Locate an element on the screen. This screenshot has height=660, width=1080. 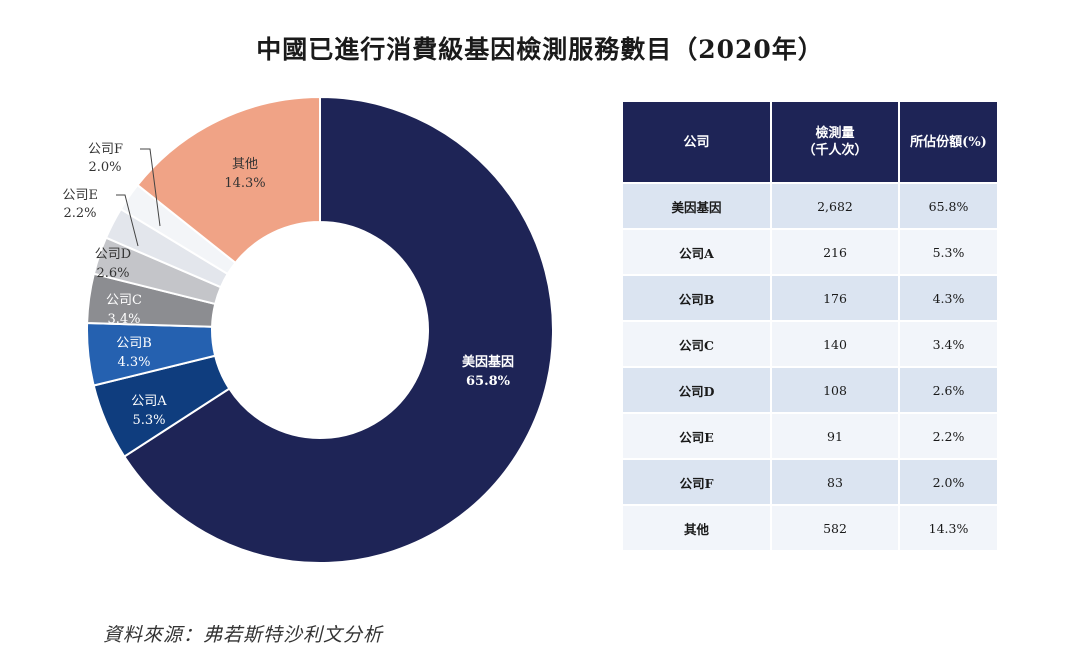
table-row: 公司F 83 2.0% is located at coordinates (810, 481).